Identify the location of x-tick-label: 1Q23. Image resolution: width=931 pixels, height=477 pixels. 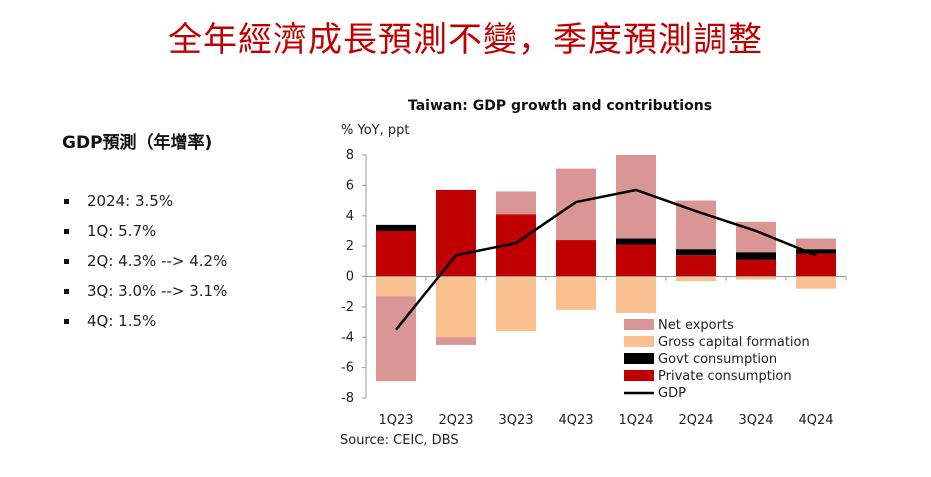
(395, 420).